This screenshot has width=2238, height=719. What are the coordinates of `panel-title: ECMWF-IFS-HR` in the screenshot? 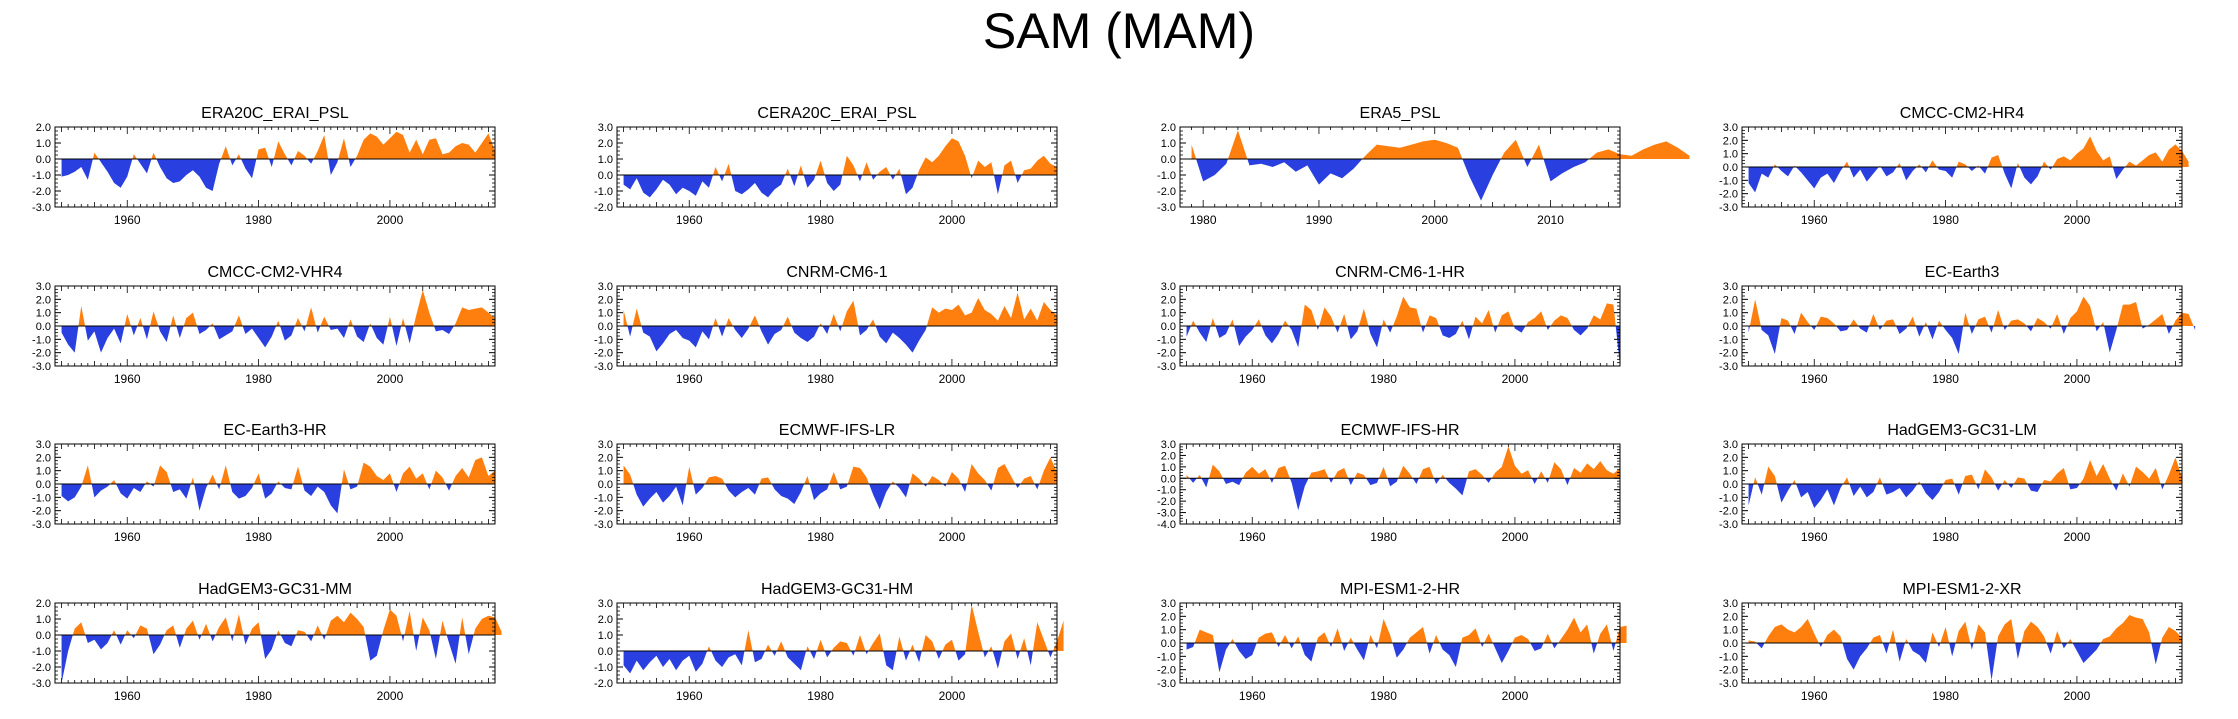 It's located at (1399, 430).